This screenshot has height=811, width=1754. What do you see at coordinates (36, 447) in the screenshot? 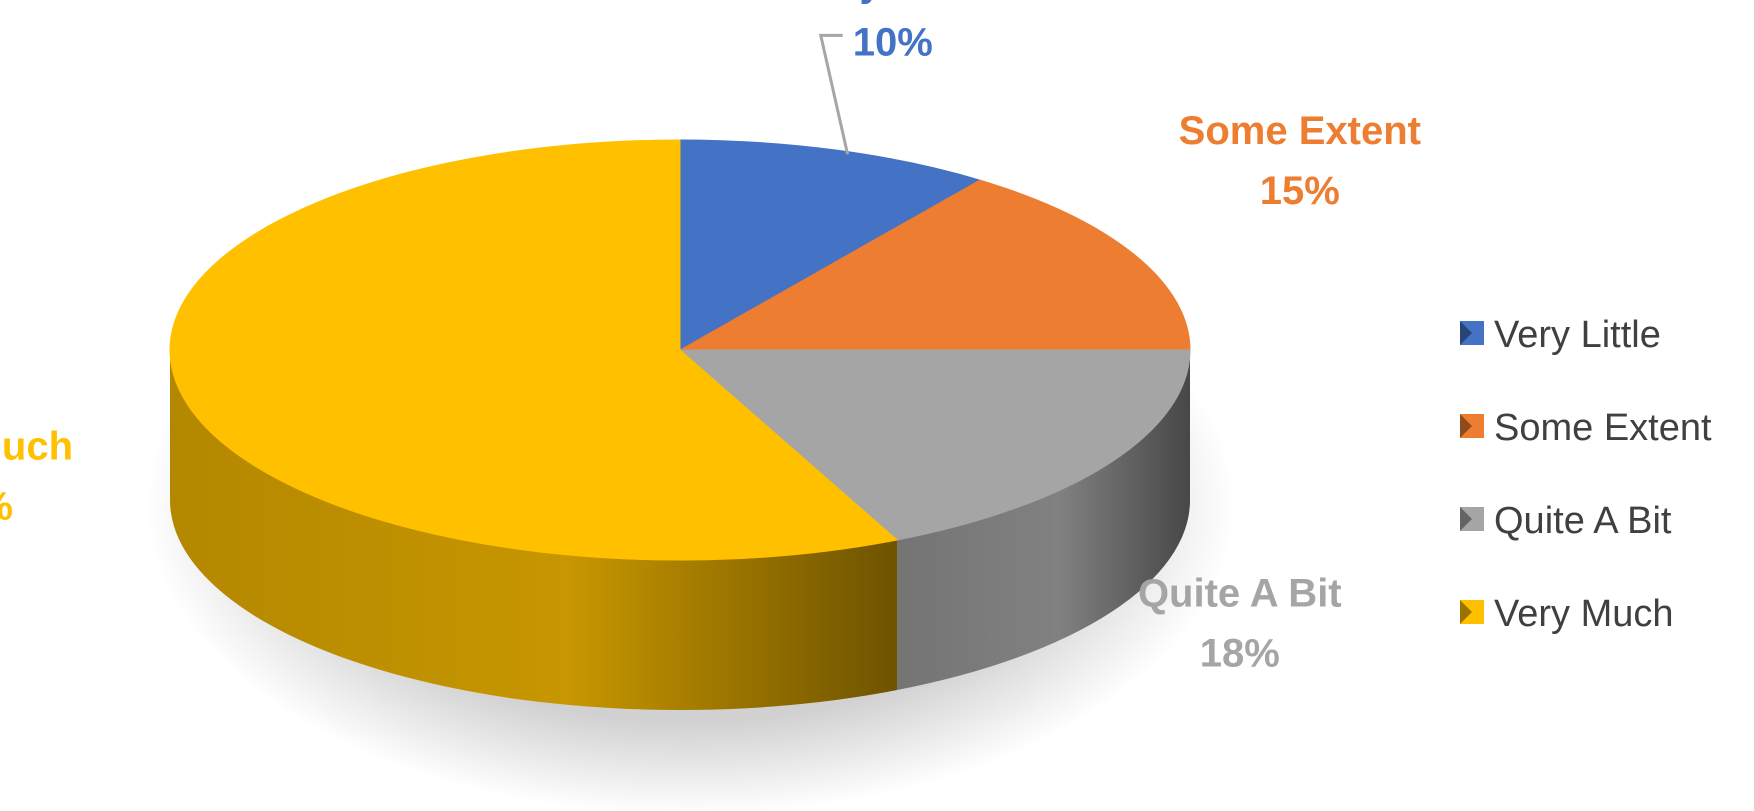
I see `data-label-category-very-much: Very Much` at bounding box center [36, 447].